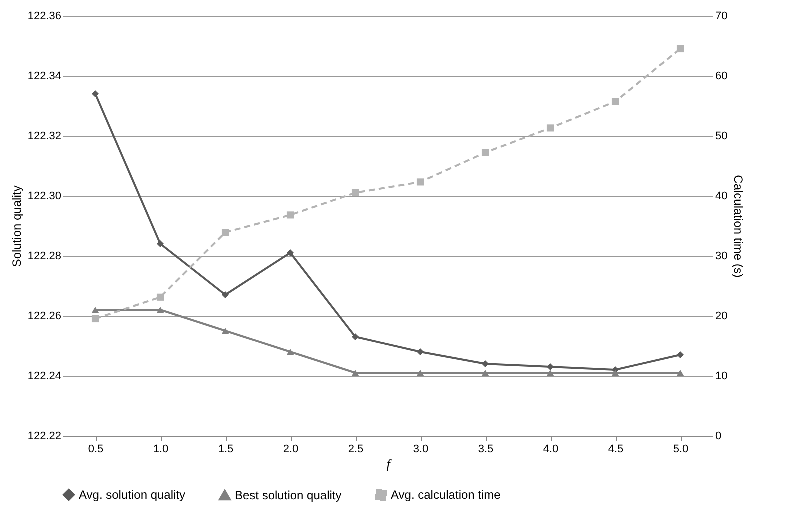 The image size is (801, 532). Describe the element at coordinates (45, 256) in the screenshot. I see `y-tick-label: 122.28` at that location.